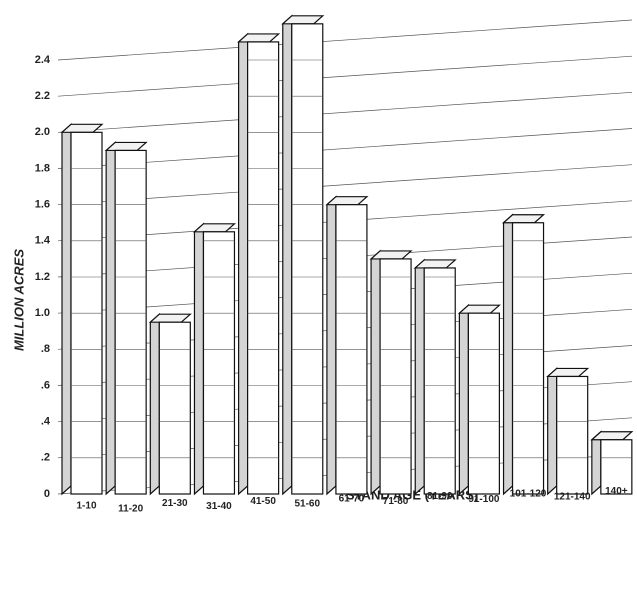 The height and width of the screenshot is (604, 637). I want to click on y-tick-label: .4, so click(46, 422).